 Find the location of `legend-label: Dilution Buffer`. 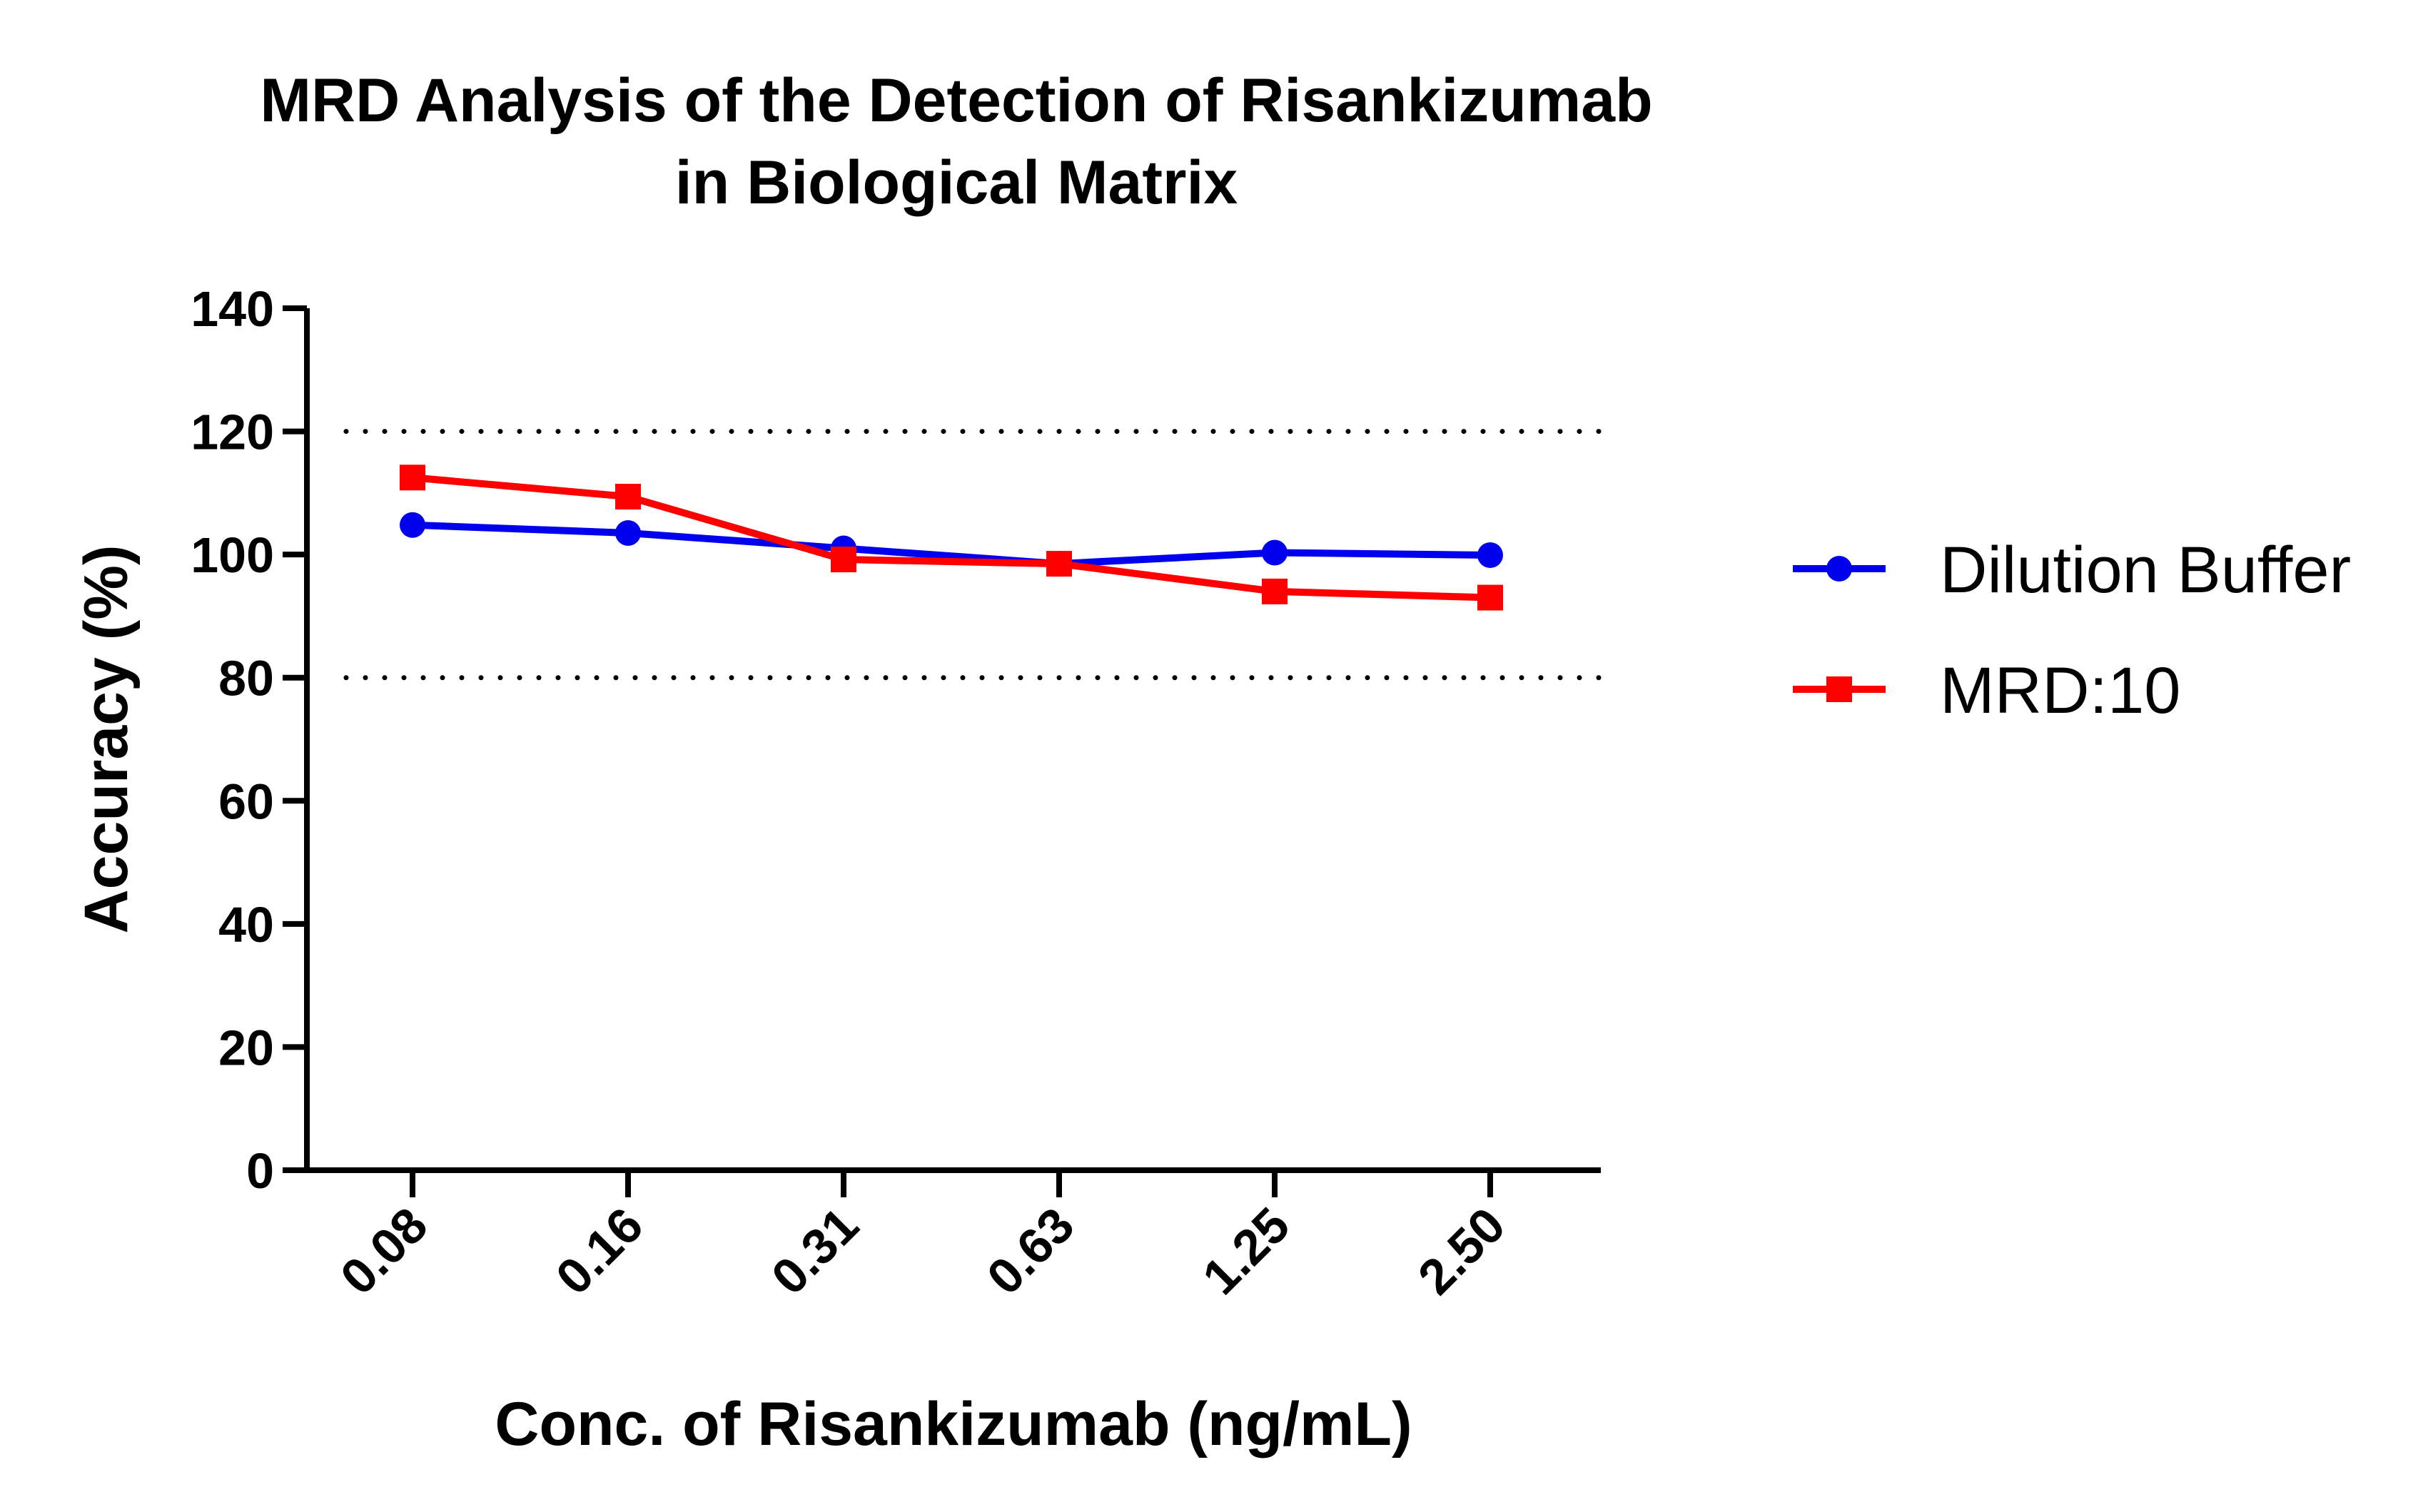

legend-label: Dilution Buffer is located at coordinates (2145, 570).